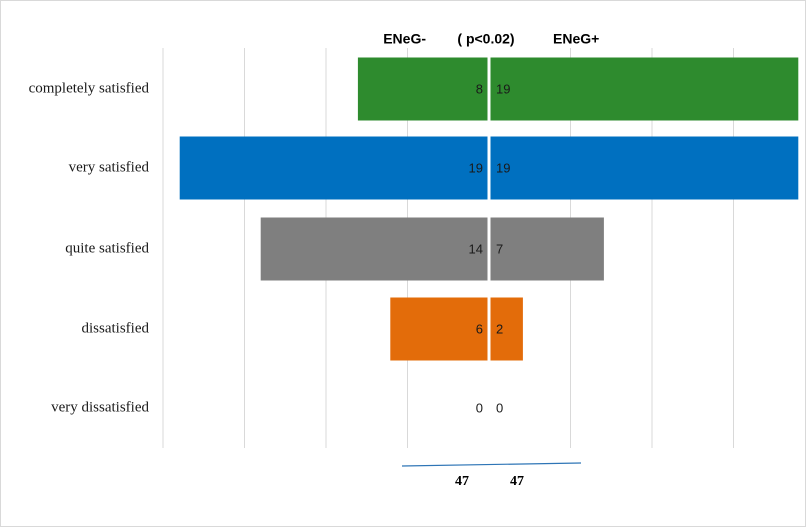  What do you see at coordinates (476, 167) in the screenshot?
I see `data-label-left: 19` at bounding box center [476, 167].